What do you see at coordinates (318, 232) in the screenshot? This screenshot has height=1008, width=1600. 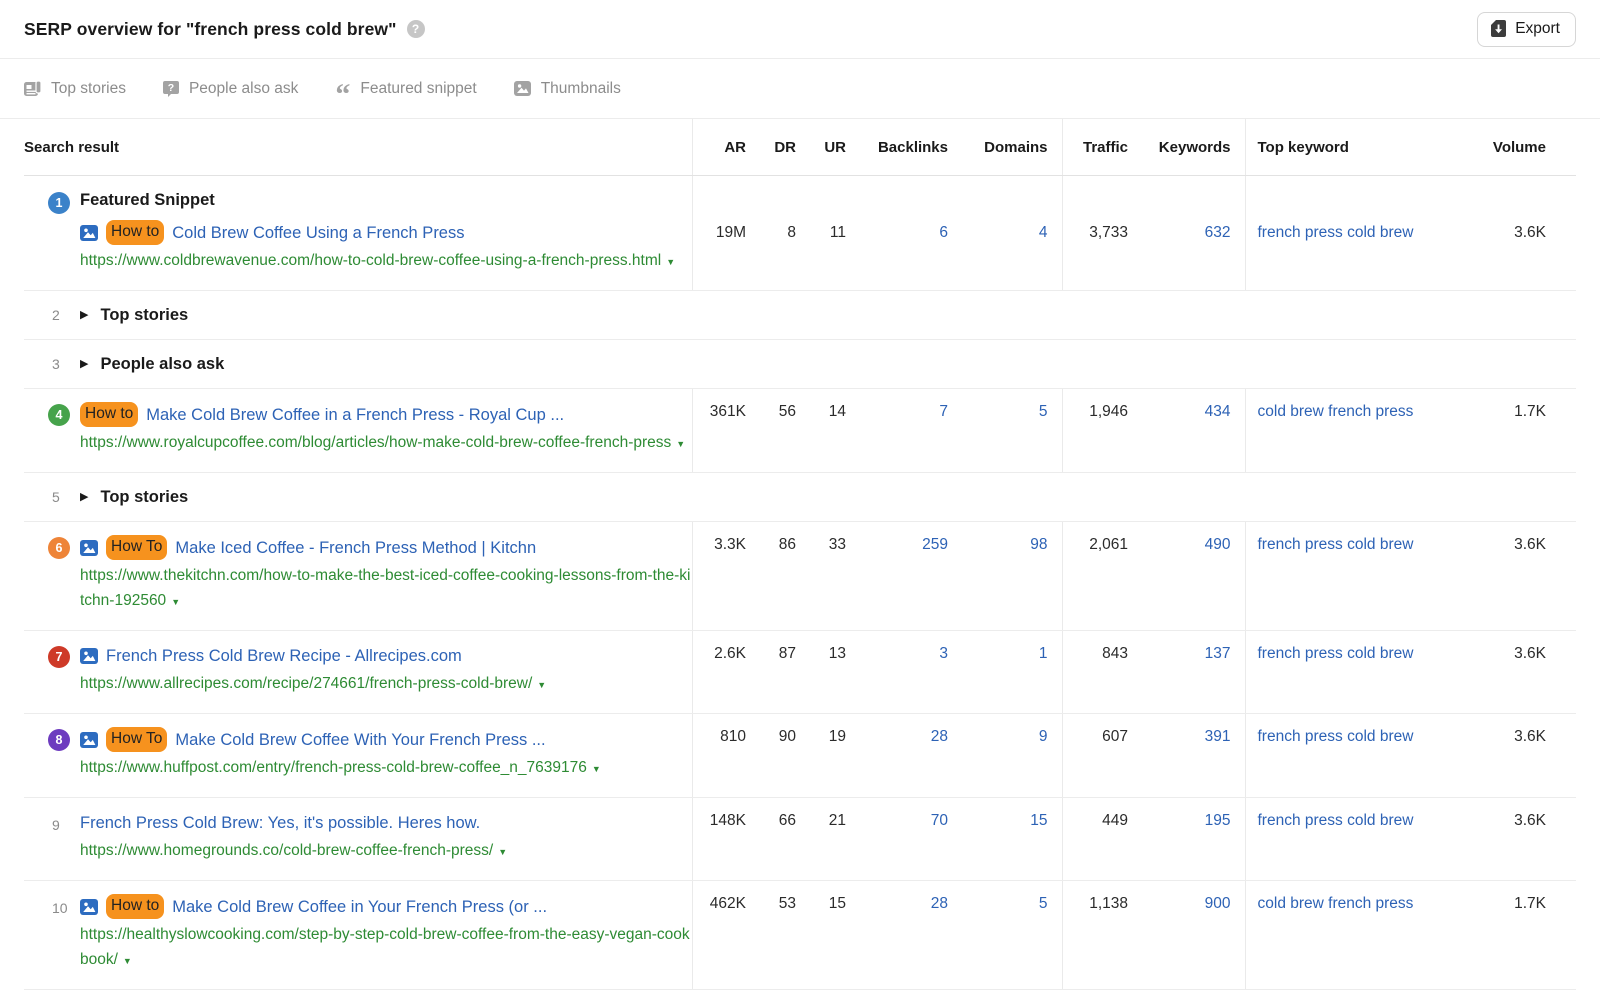 I see `result-title-link: Cold Brew Coffee Using a French Press` at bounding box center [318, 232].